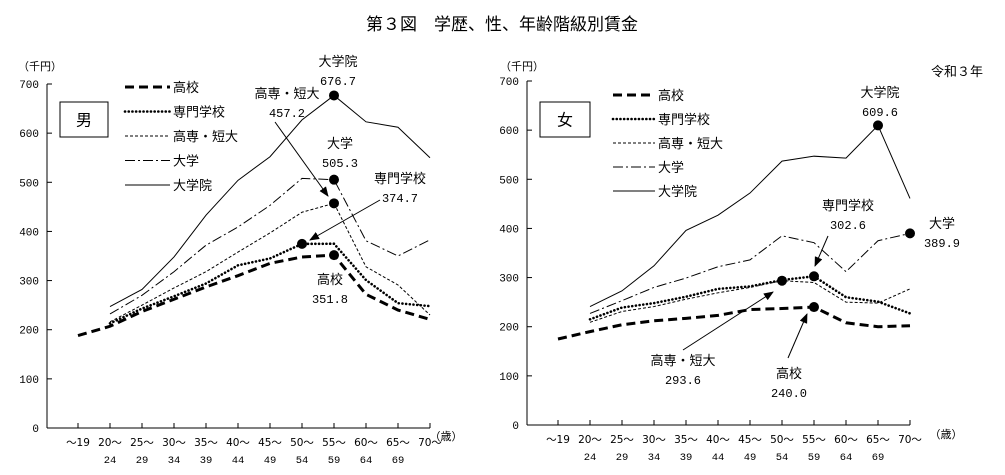 This screenshot has height=475, width=1005. I want to click on annotation-value: 676.7, so click(338, 82).